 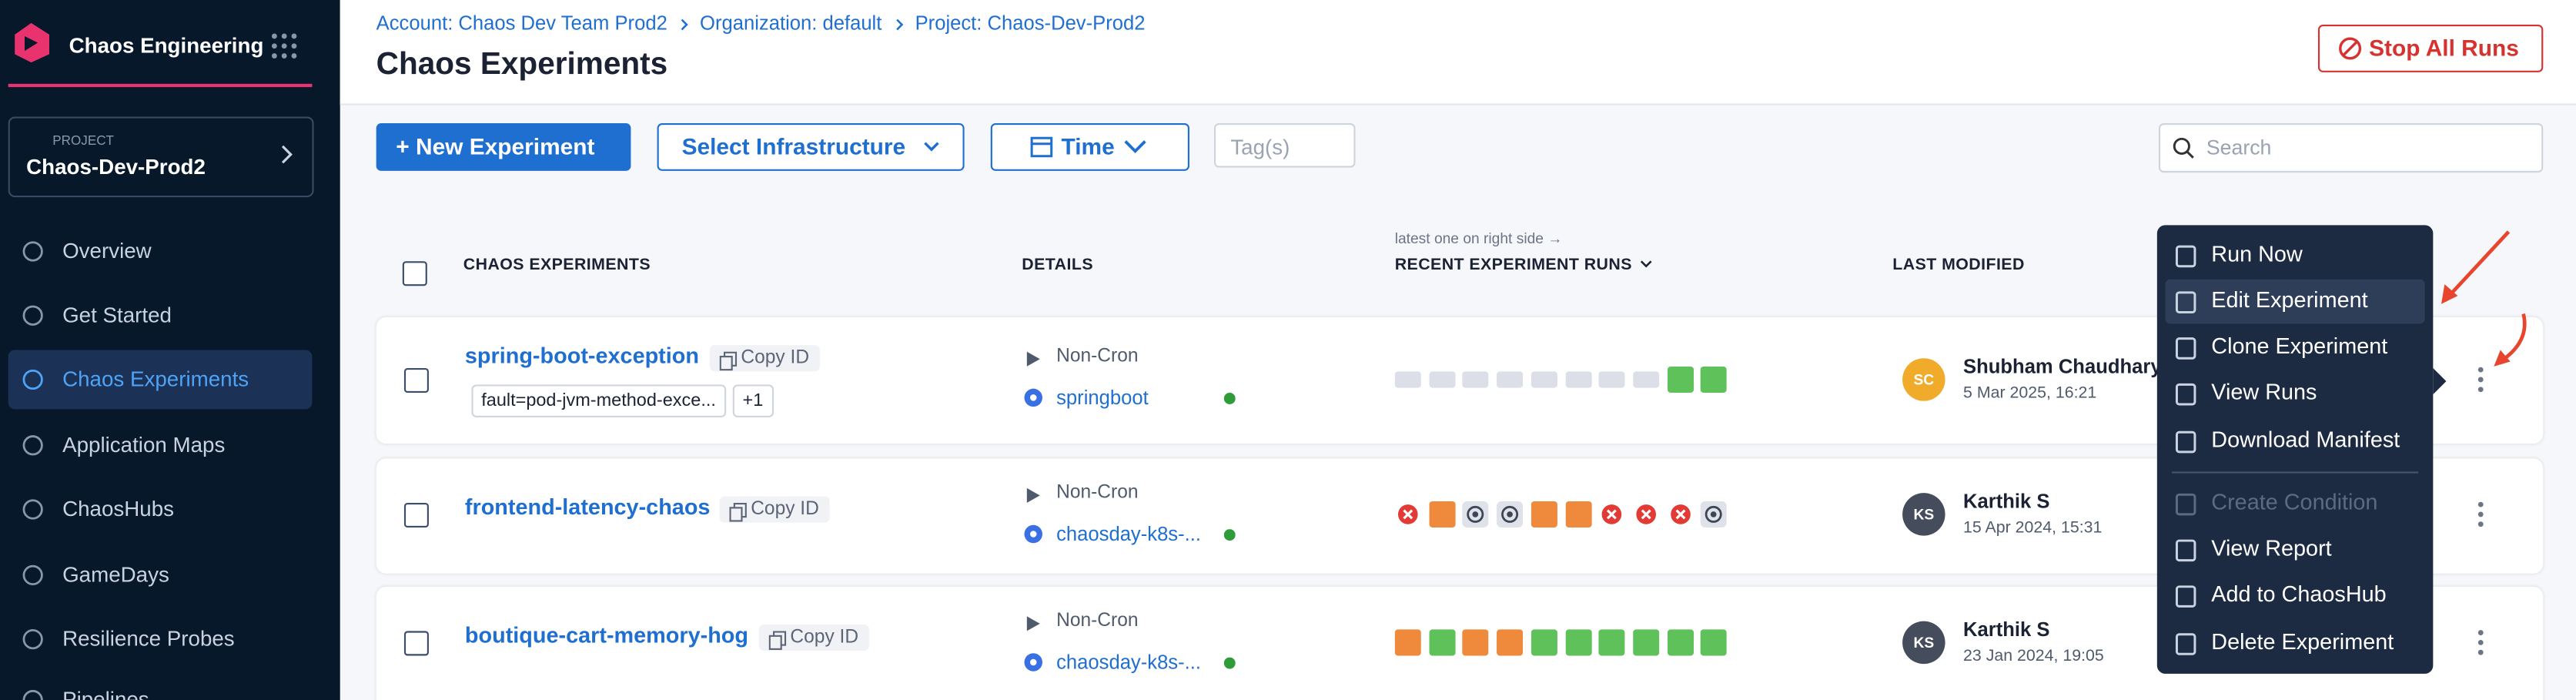 I want to click on new-experiment-btn, so click(x=503, y=147).